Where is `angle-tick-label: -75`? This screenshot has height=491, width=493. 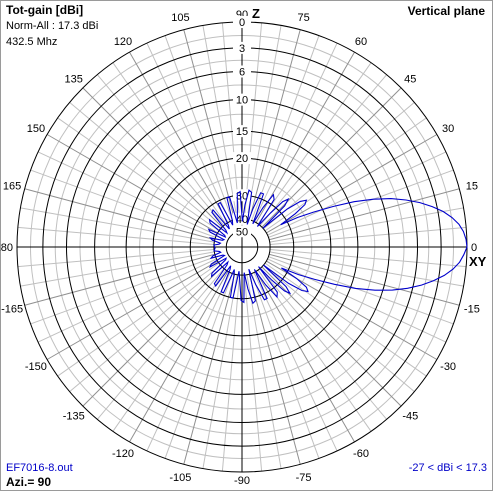 angle-tick-label: -75 is located at coordinates (304, 478).